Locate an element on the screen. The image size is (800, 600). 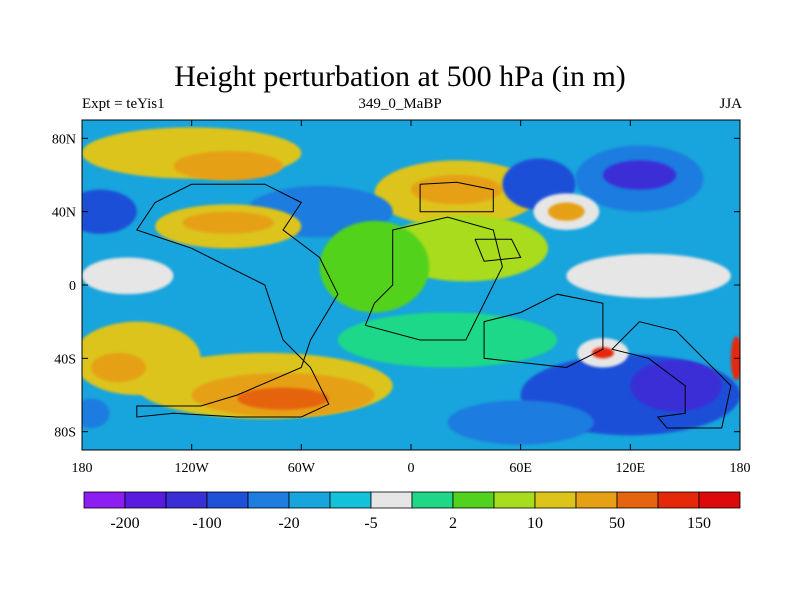
lat-tick-label: 40N is located at coordinates (64, 213).